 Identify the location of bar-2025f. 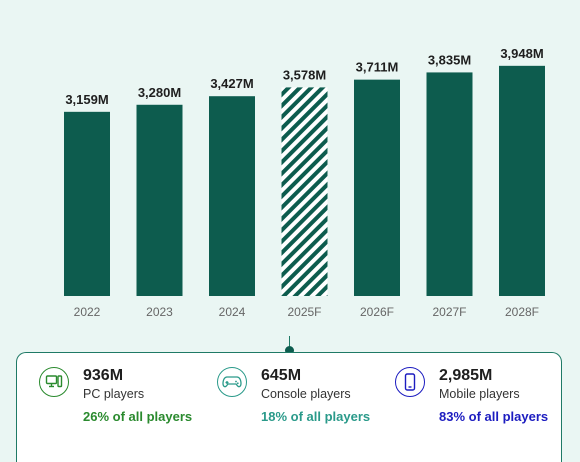
(304, 191).